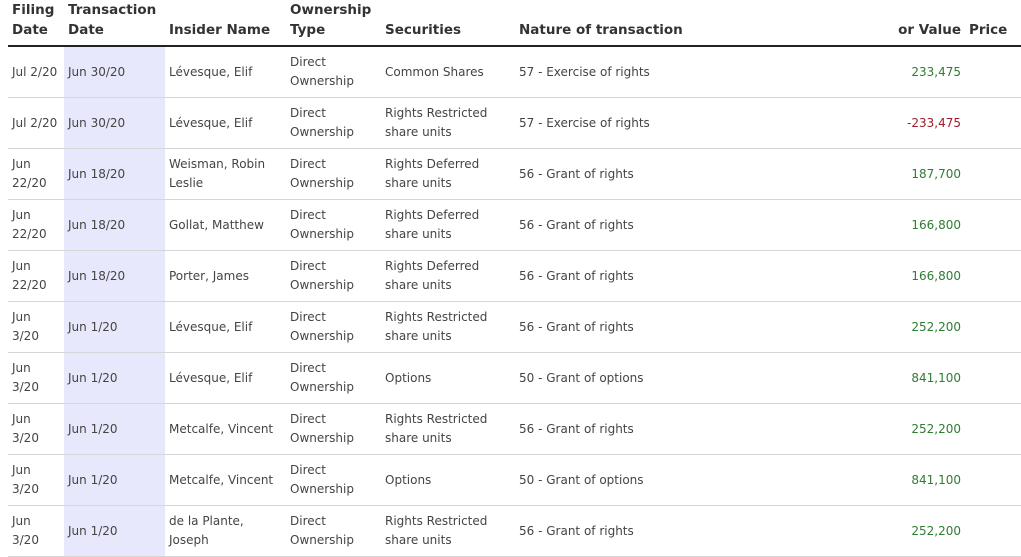 Image resolution: width=1021 pixels, height=557 pixels. What do you see at coordinates (665, 23) in the screenshot?
I see `header-nature: Nature of transaction` at bounding box center [665, 23].